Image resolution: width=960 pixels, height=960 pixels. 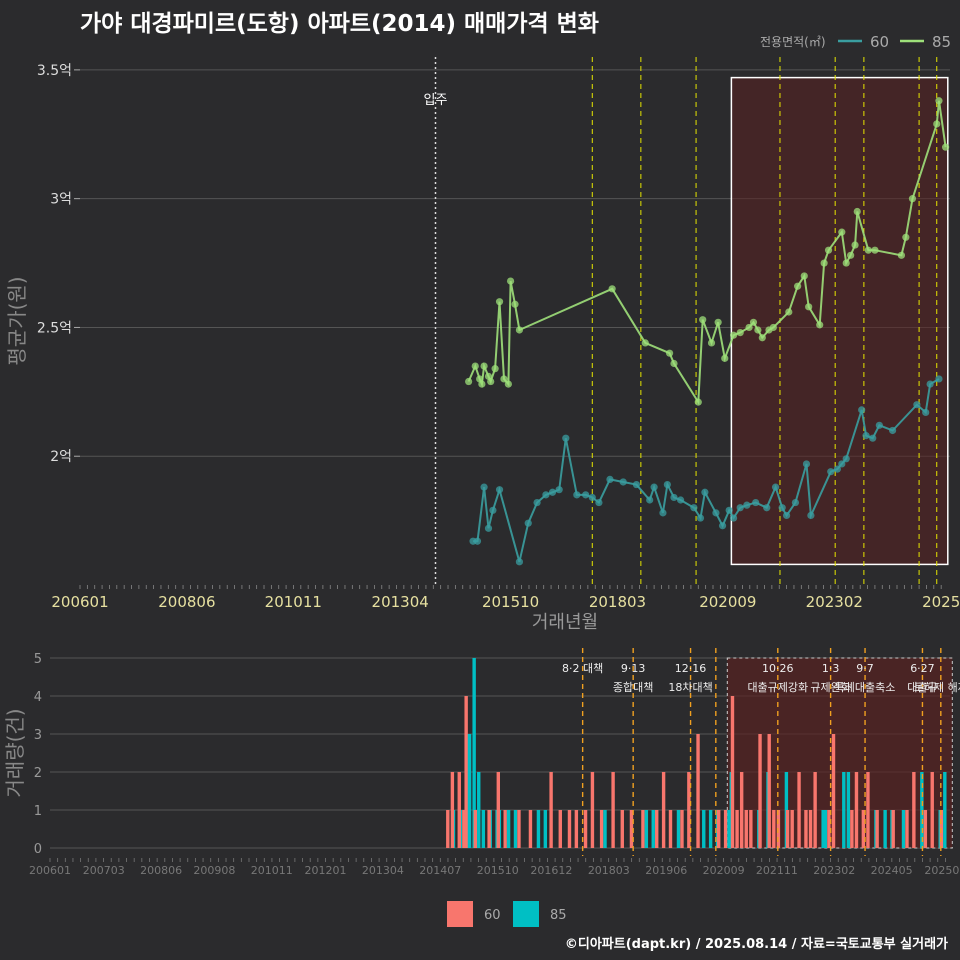 I want to click on highlight-box, so click(x=839, y=321).